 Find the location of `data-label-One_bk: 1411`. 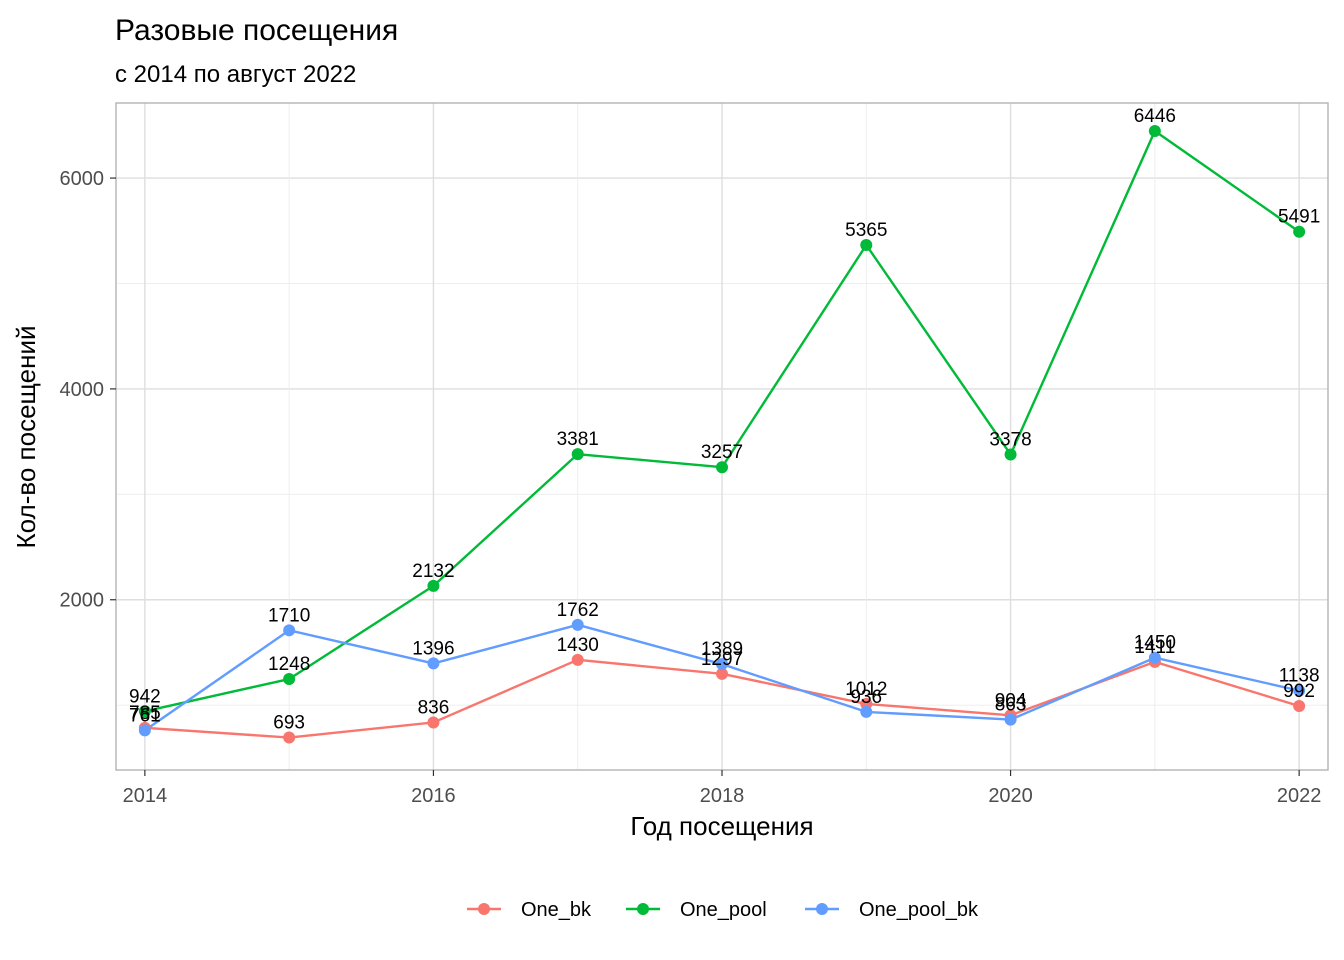

data-label-One_bk: 1411 is located at coordinates (1154, 647).